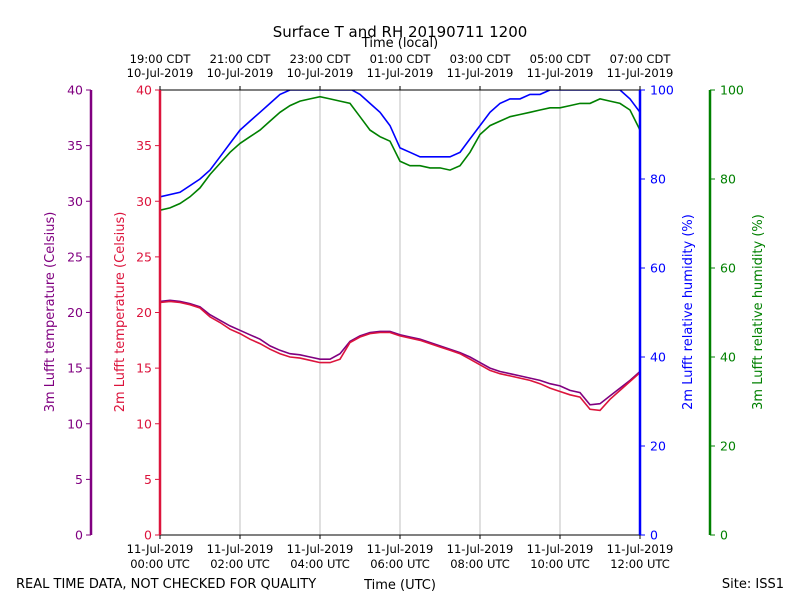 This screenshot has height=600, width=800. I want to click on t3m-tick-label: 15, so click(75, 368).